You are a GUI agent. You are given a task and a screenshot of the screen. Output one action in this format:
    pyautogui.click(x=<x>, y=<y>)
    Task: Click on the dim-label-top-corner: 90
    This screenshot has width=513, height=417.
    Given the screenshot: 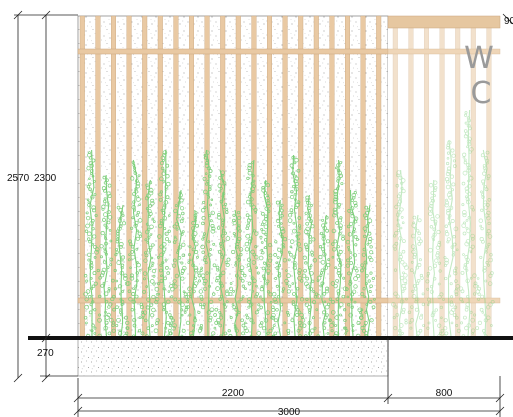 What is the action you would take?
    pyautogui.click(x=508, y=21)
    